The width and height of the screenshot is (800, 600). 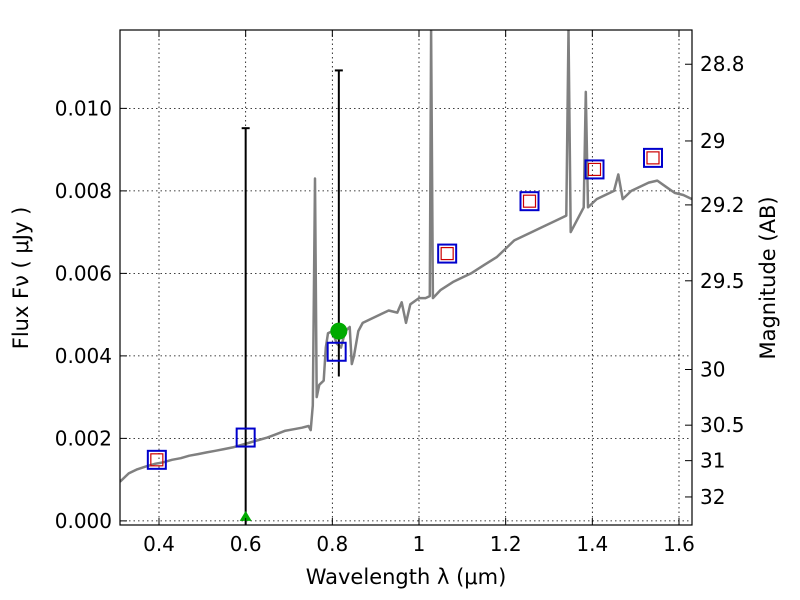 I want to click on y2-tick-label: 30.5, so click(x=722, y=425).